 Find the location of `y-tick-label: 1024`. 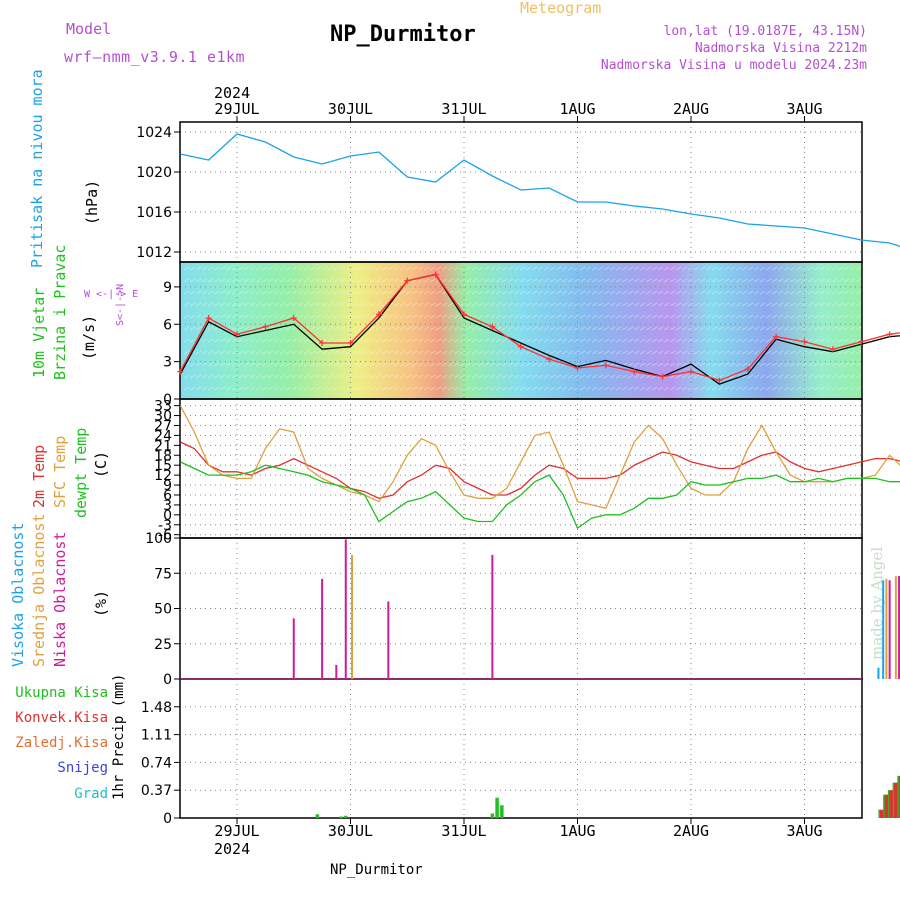

y-tick-label: 1024 is located at coordinates (154, 133).